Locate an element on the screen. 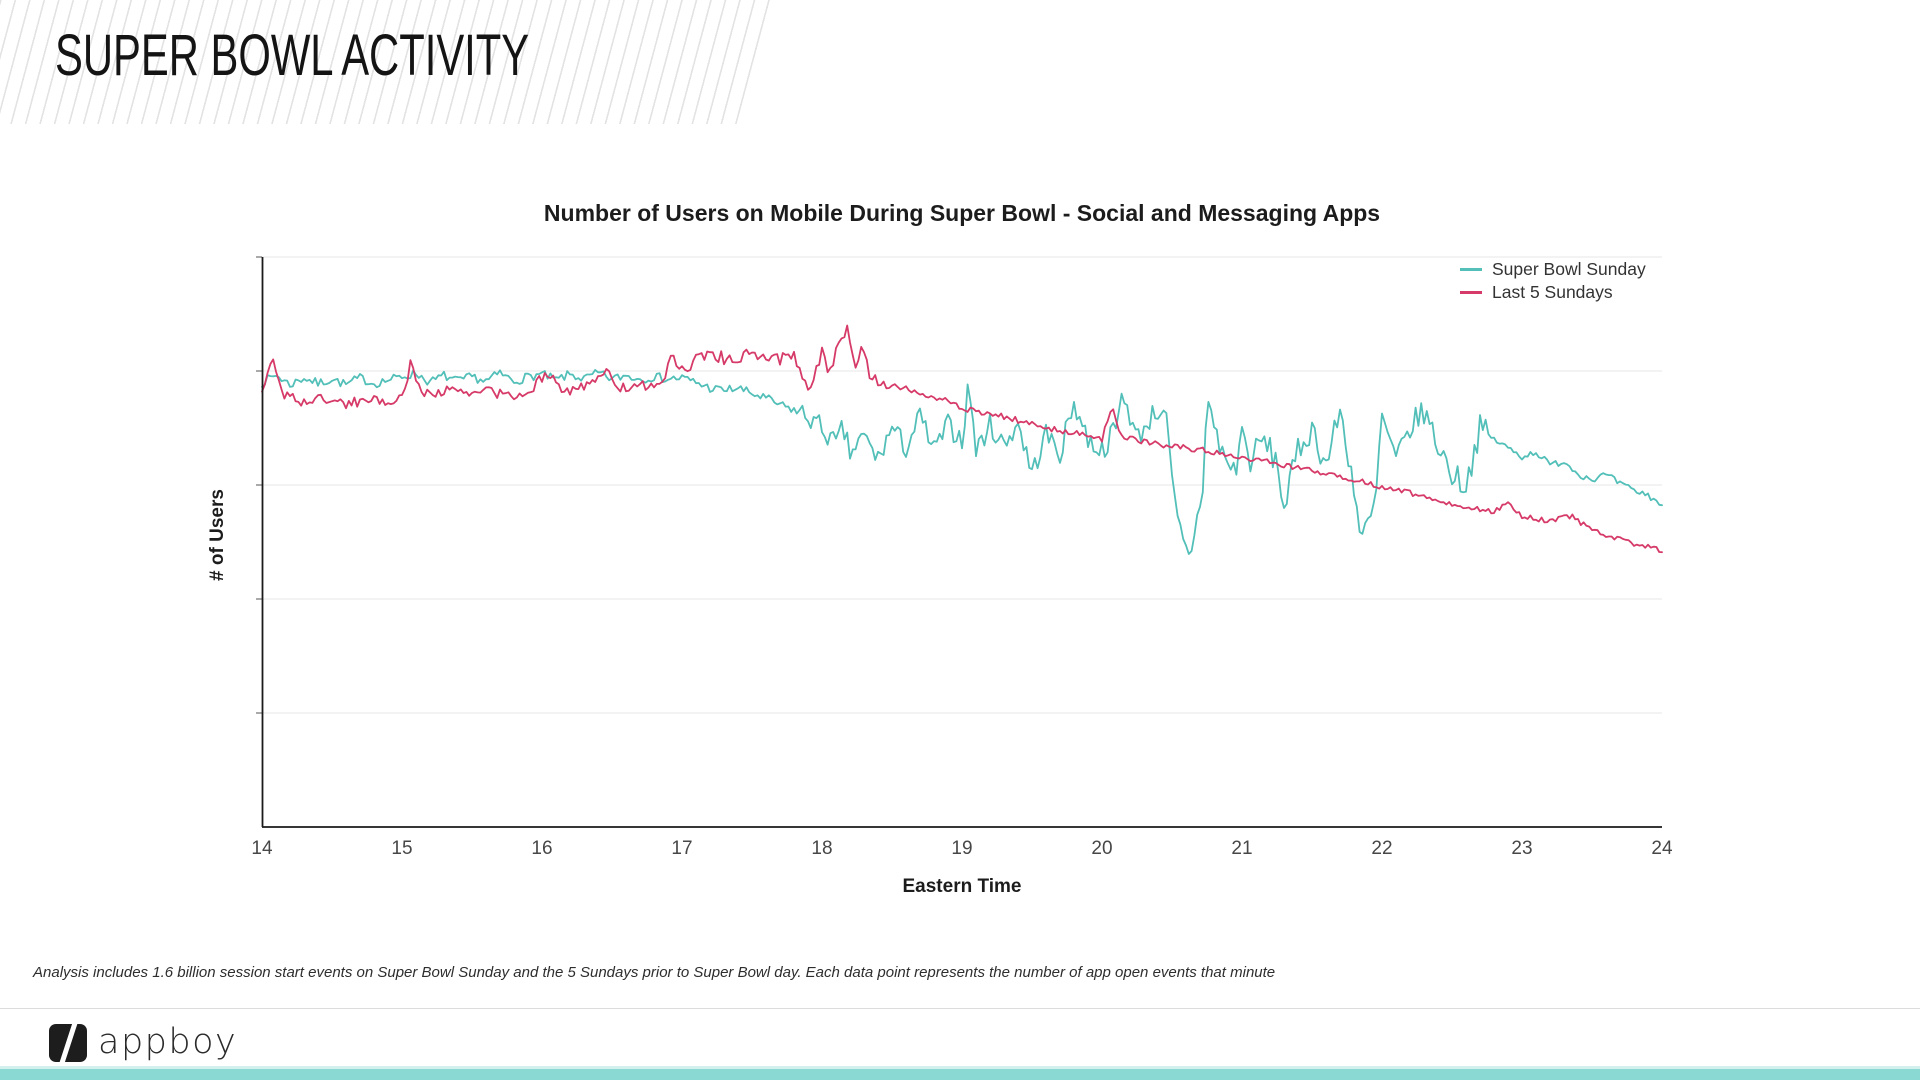 This screenshot has width=1920, height=1080. header-hatch-band is located at coordinates (389, 62).